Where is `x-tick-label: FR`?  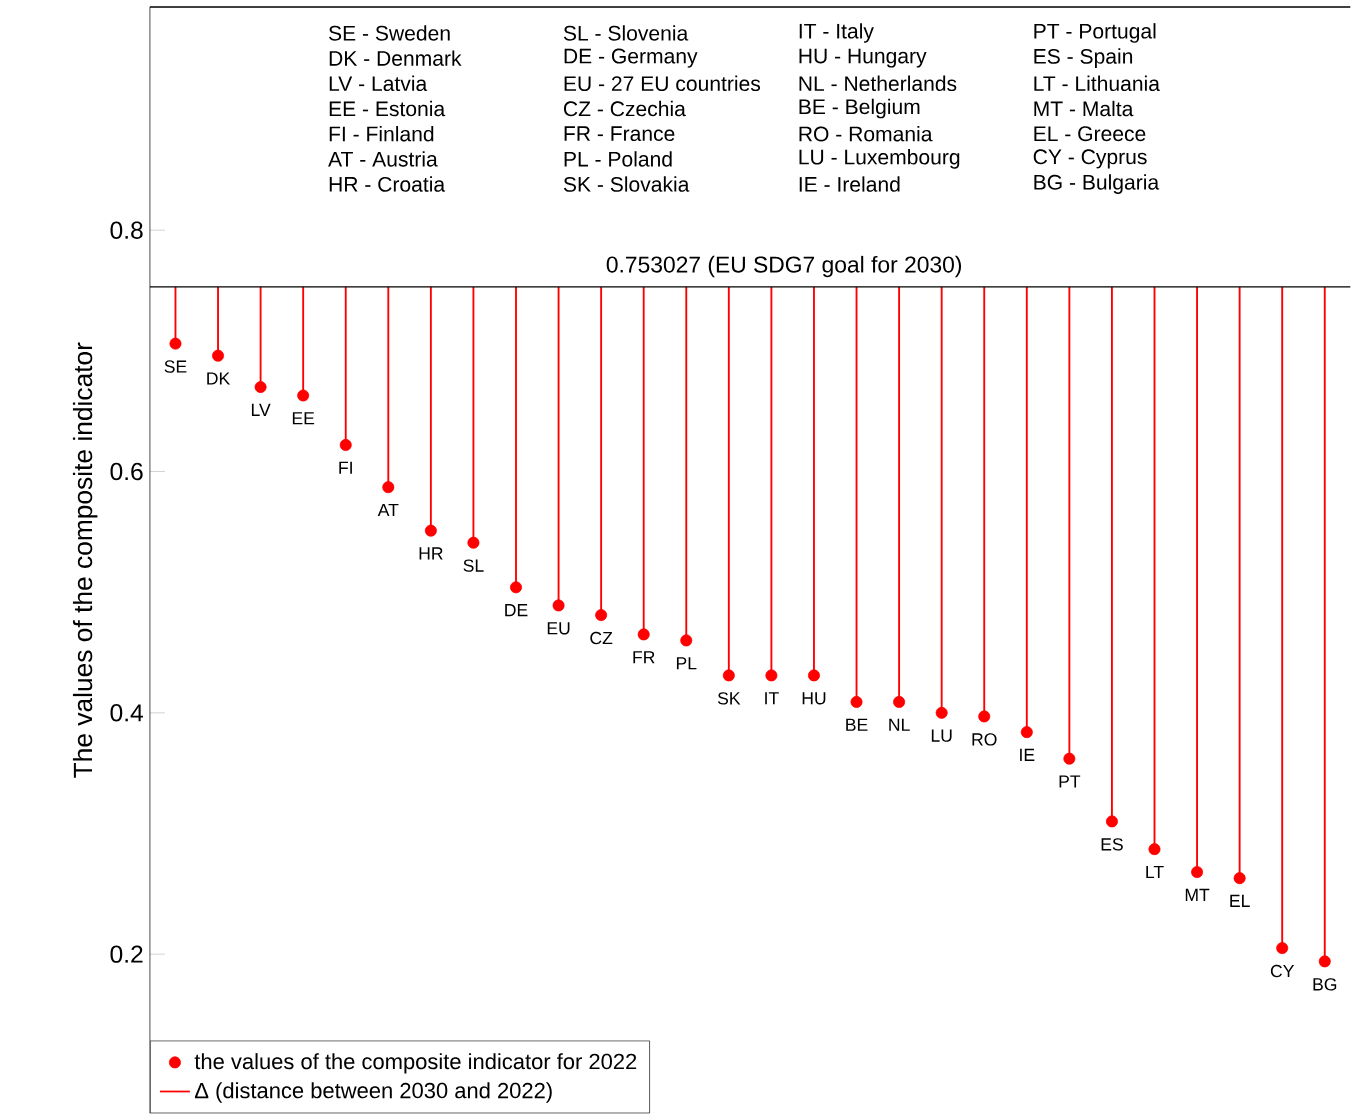 x-tick-label: FR is located at coordinates (644, 657).